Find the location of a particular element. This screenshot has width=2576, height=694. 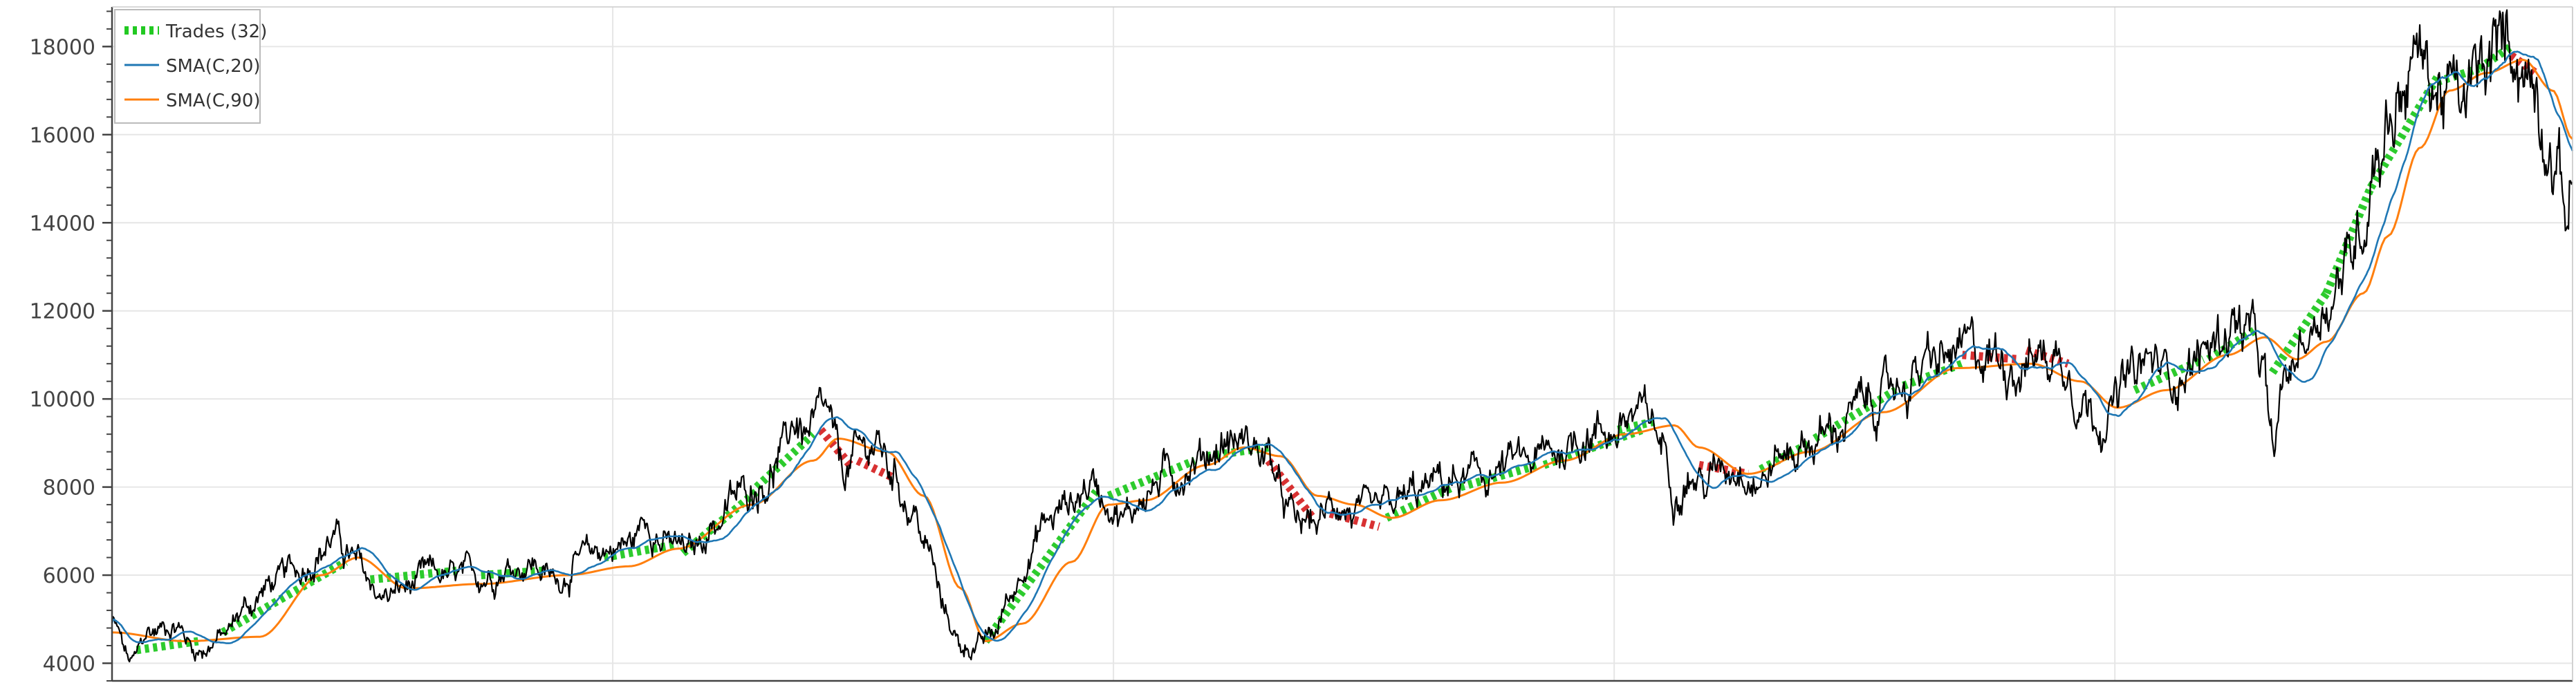

y-tick-label: 6000 is located at coordinates (69, 576).